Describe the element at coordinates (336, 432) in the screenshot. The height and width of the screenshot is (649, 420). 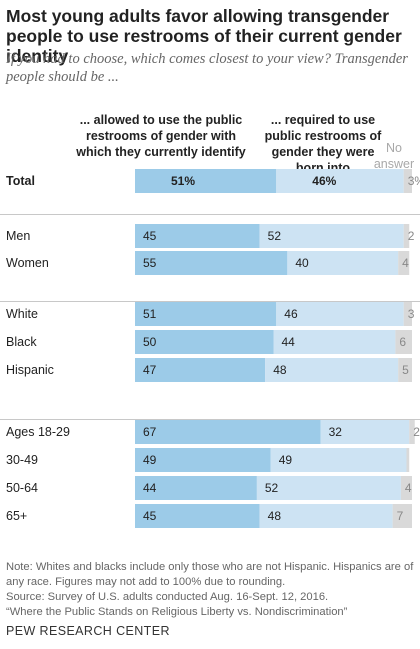
I see `data-label: 32` at that location.